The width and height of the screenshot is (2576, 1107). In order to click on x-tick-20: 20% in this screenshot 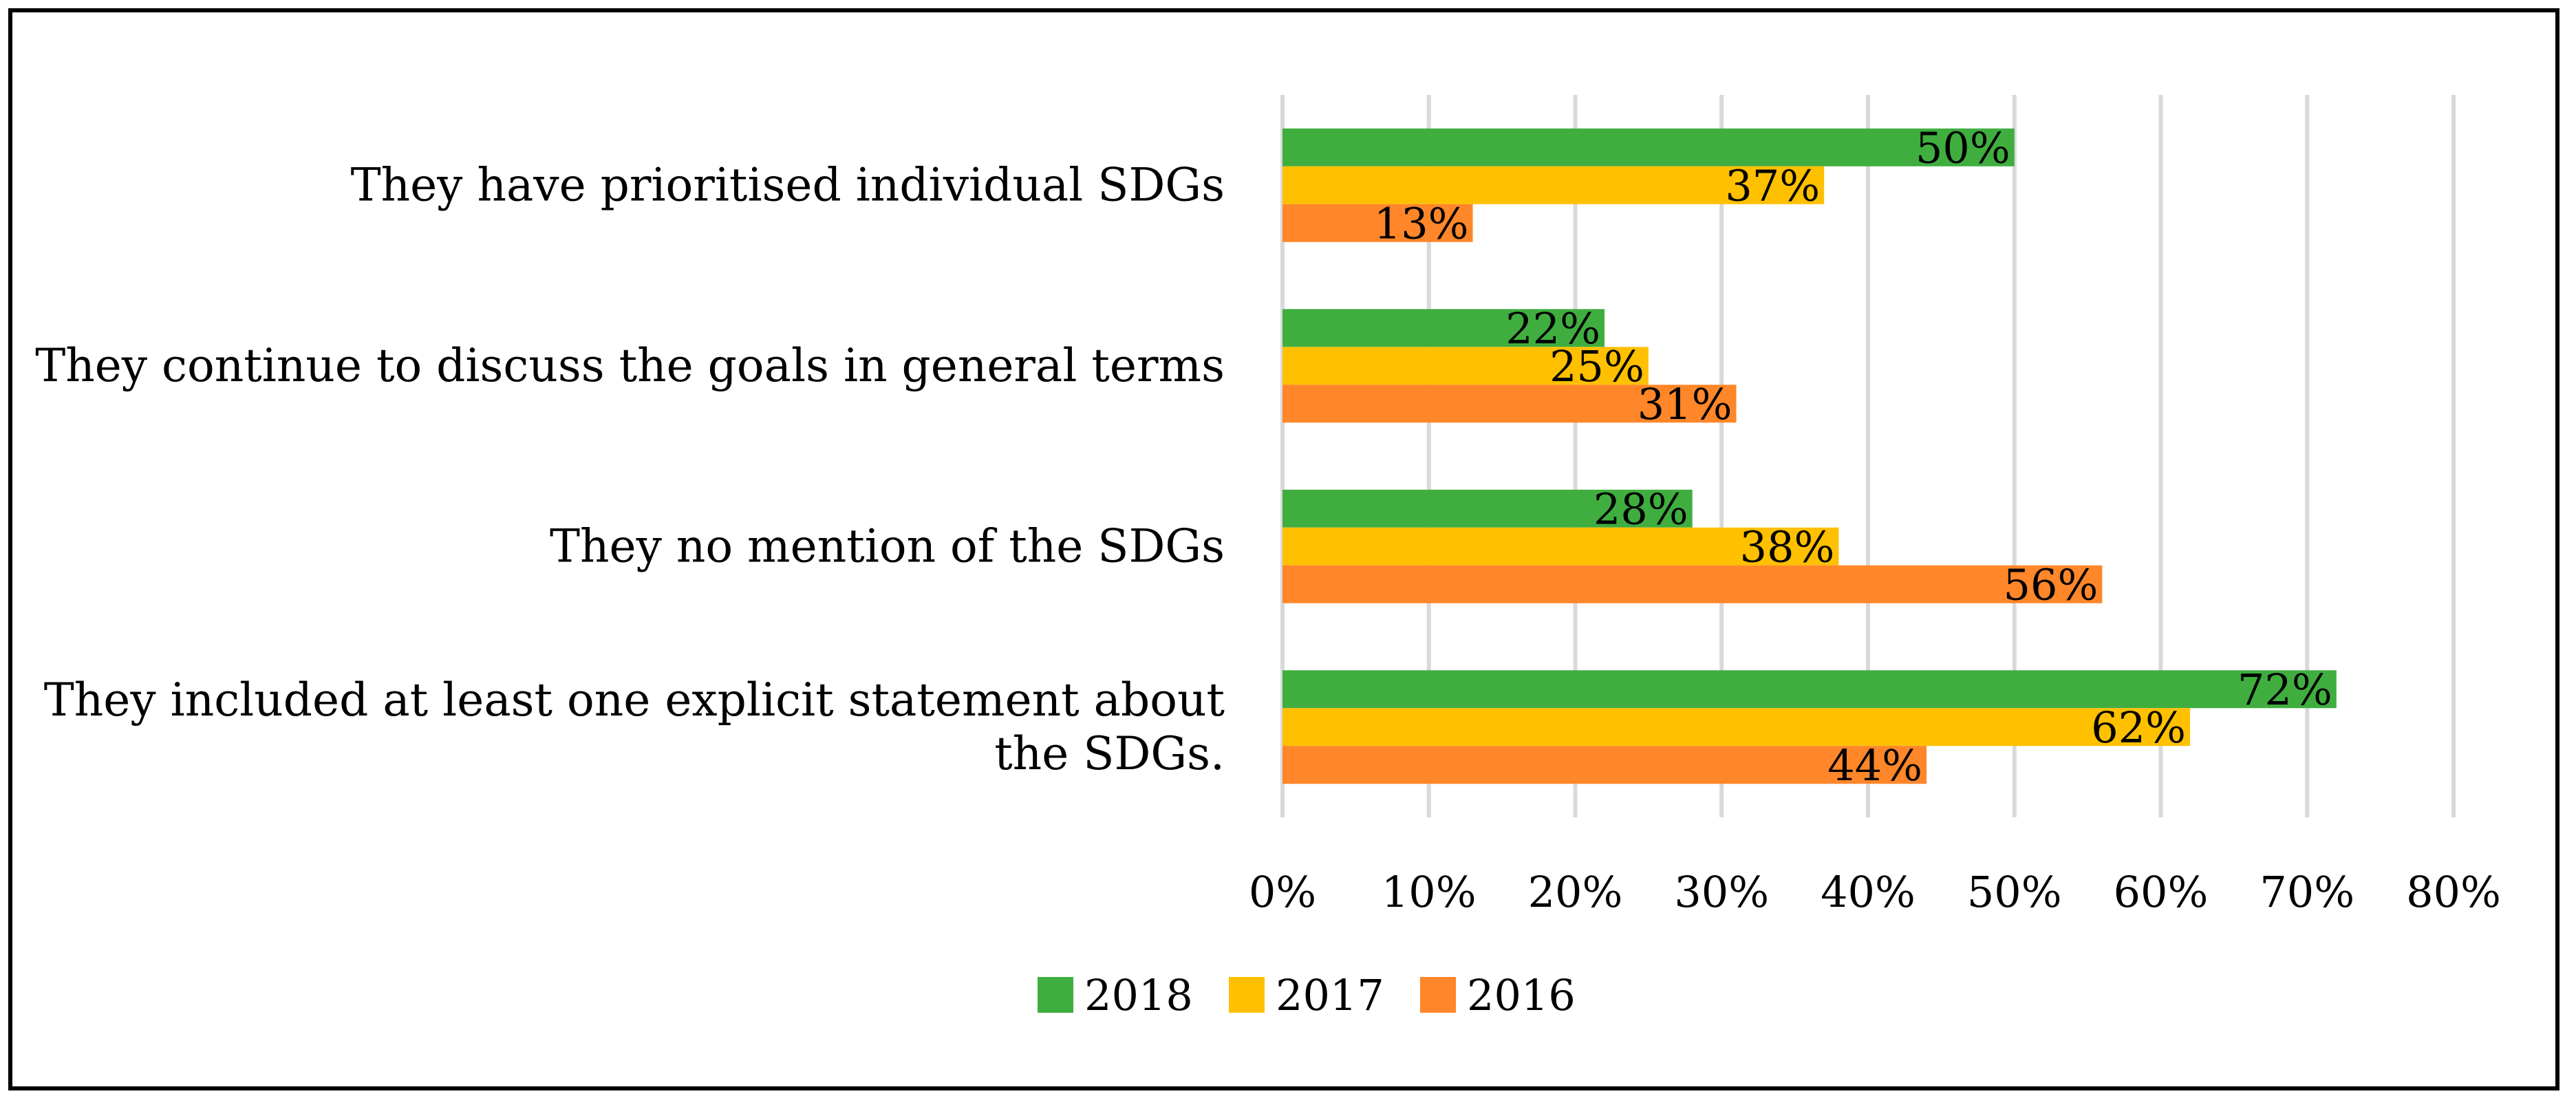, I will do `click(1576, 892)`.